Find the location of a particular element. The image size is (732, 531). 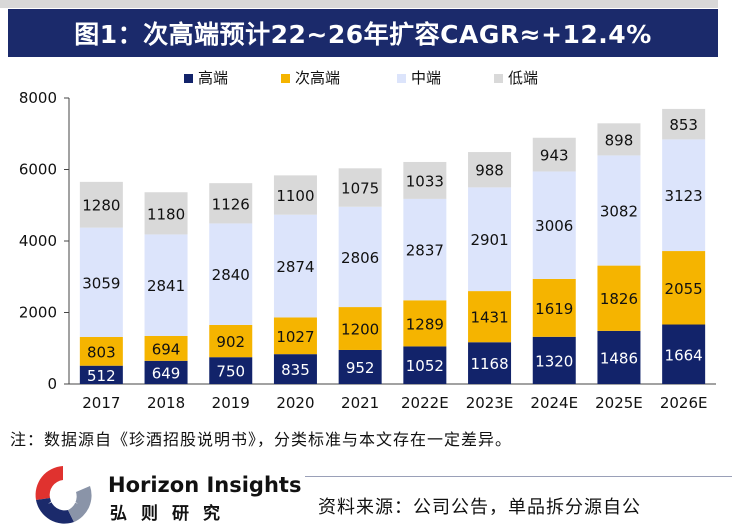

data-label: 1280 is located at coordinates (101, 206).